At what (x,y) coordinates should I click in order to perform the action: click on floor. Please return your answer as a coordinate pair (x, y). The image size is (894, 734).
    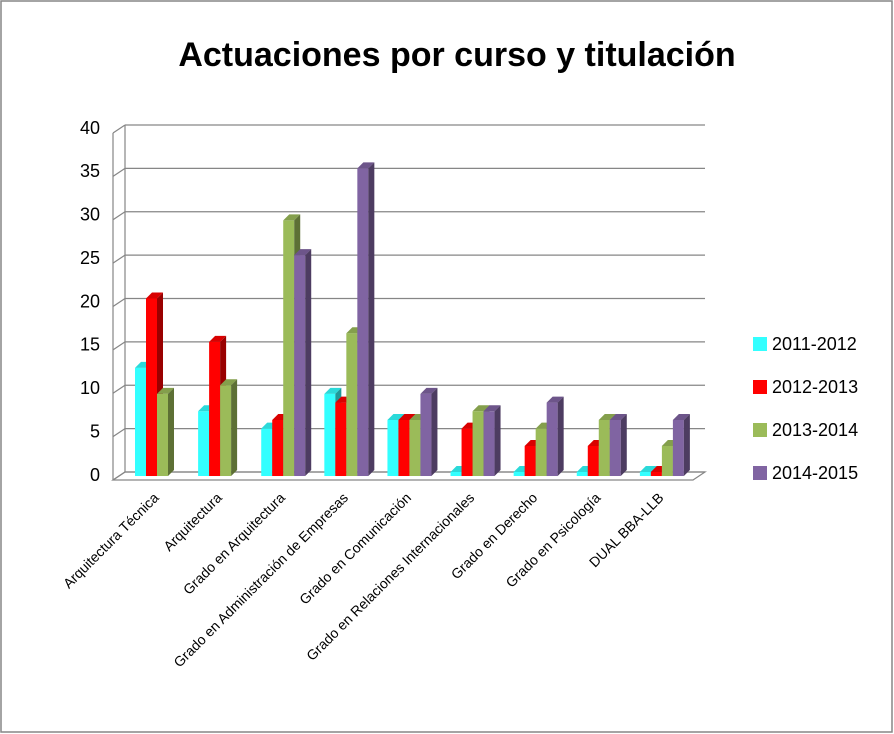
    Looking at the image, I should click on (409, 476).